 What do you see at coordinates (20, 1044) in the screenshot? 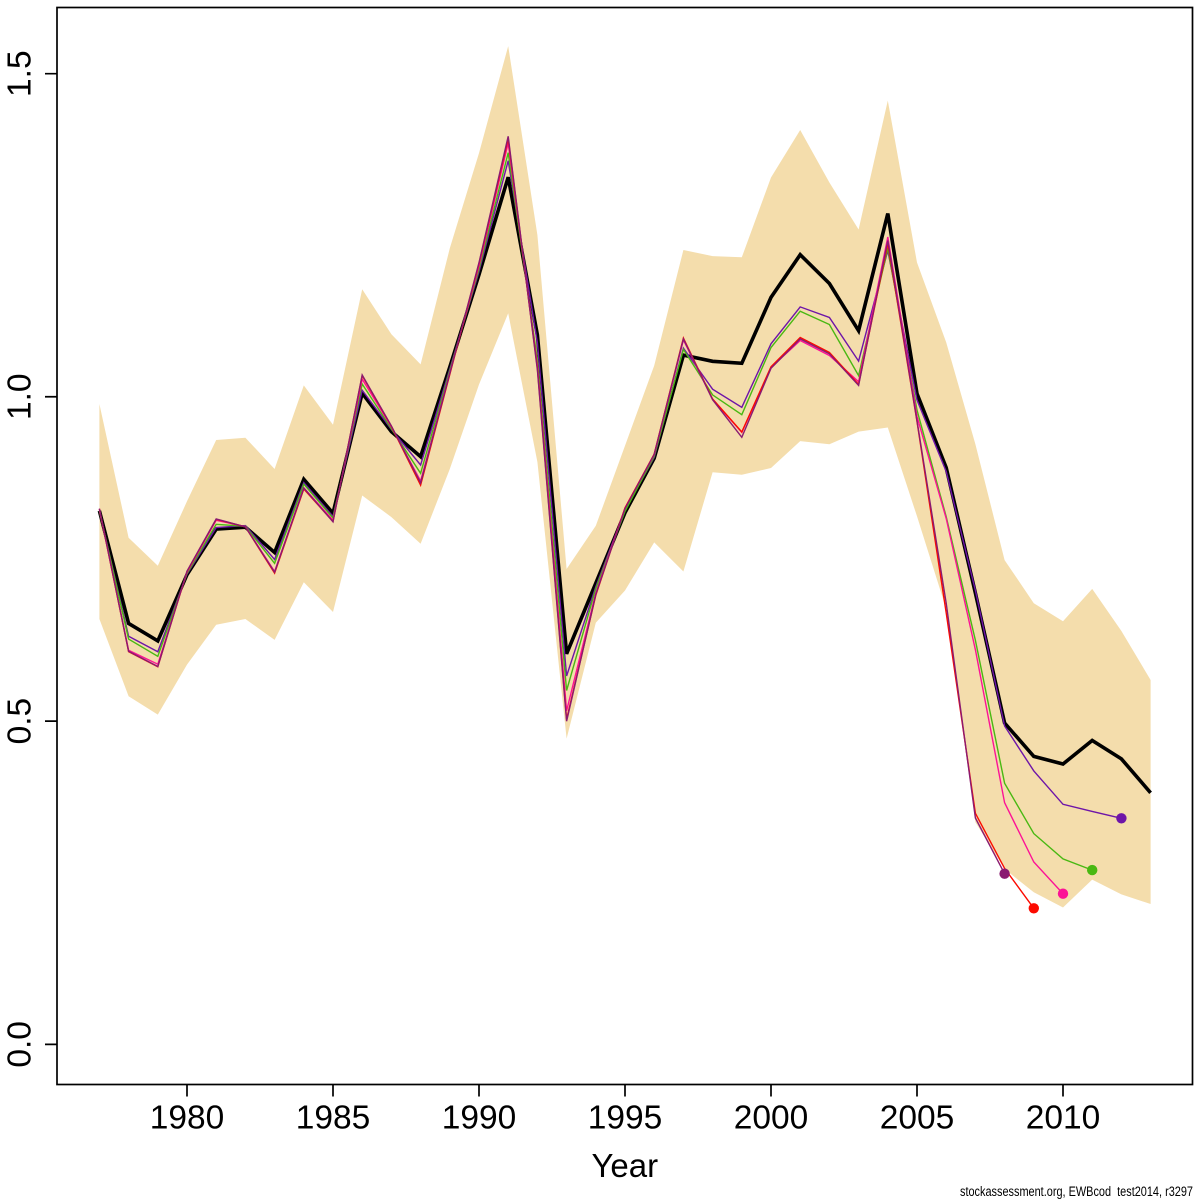
I see `svg-text: 0.0` at bounding box center [20, 1044].